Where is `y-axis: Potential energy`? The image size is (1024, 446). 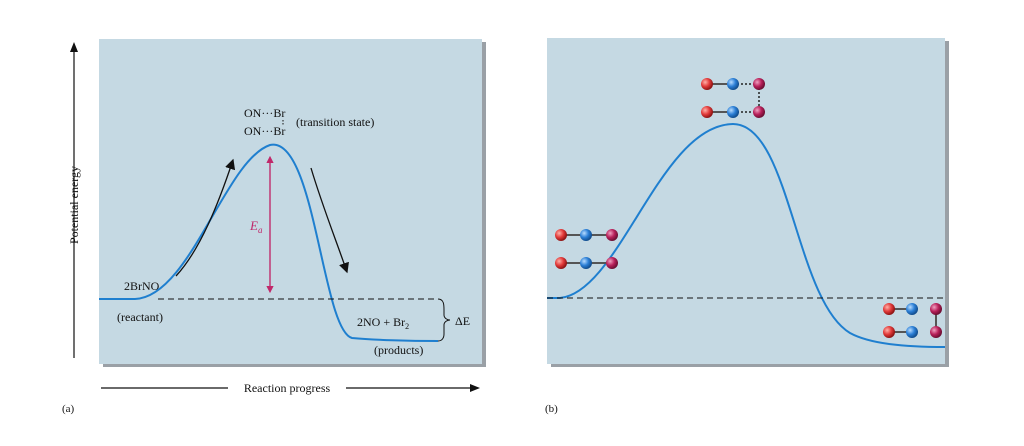 y-axis: Potential energy is located at coordinates (74, 200).